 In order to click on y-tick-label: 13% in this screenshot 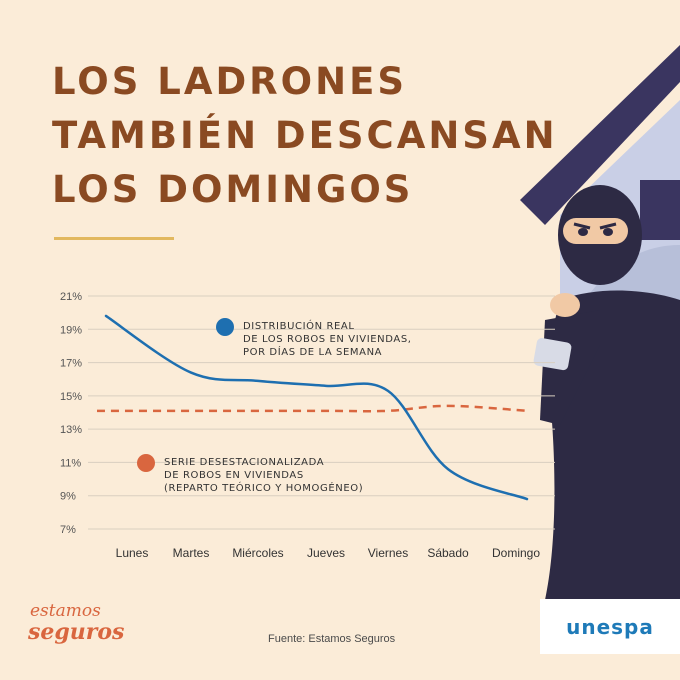, I will do `click(71, 430)`.